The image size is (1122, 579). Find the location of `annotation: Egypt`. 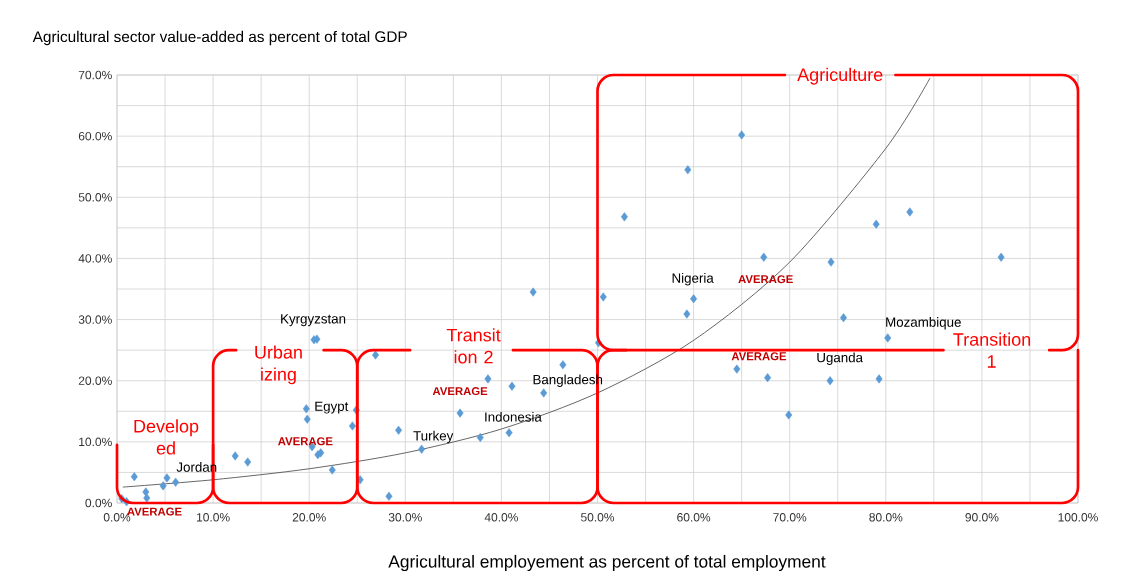

annotation: Egypt is located at coordinates (332, 407).